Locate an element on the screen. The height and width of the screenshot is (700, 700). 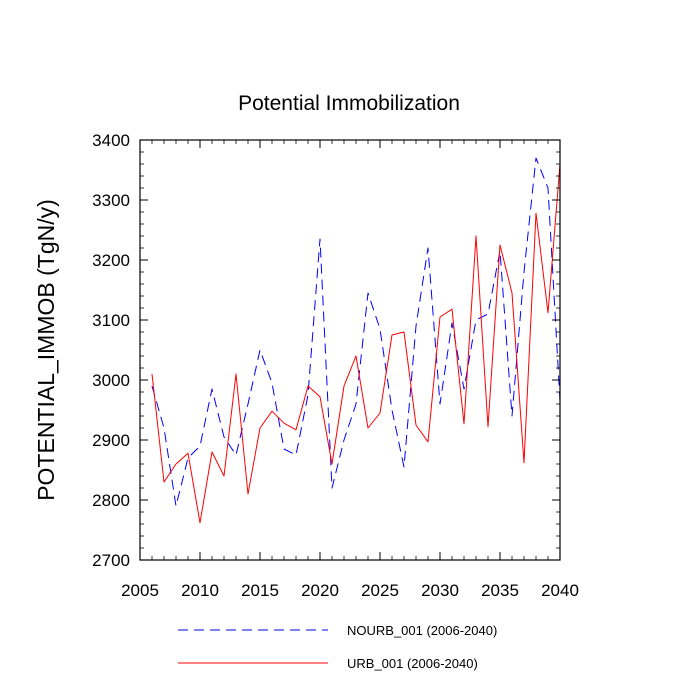
legend: NOURB_001 (2006-2040) URB_001 (2006-2040) is located at coordinates (337, 647).